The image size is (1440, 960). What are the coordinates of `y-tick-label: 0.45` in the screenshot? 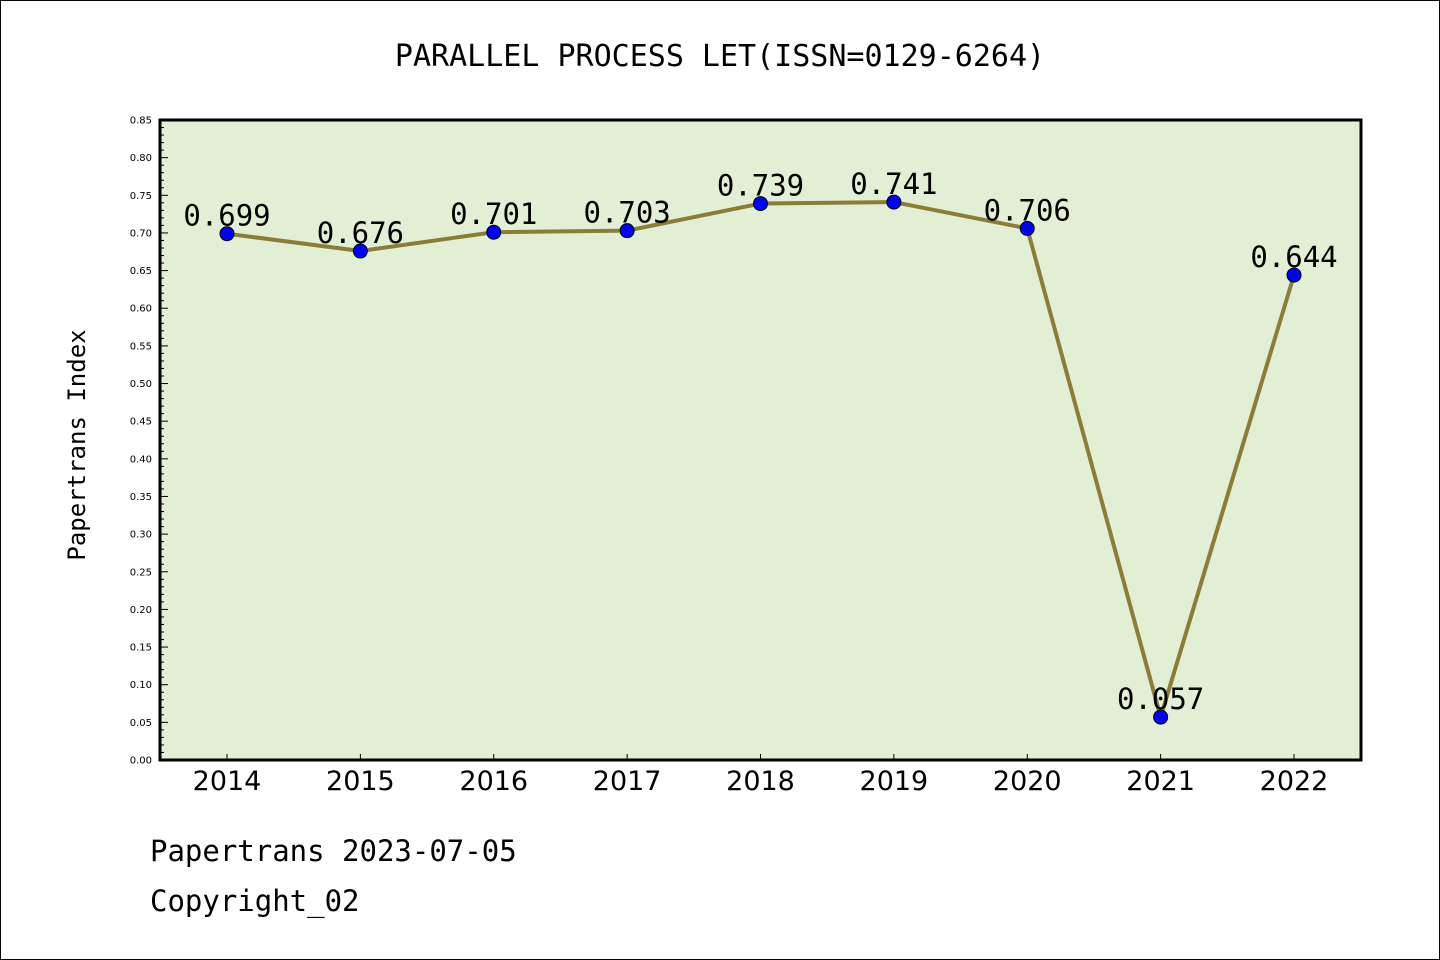 It's located at (141, 422).